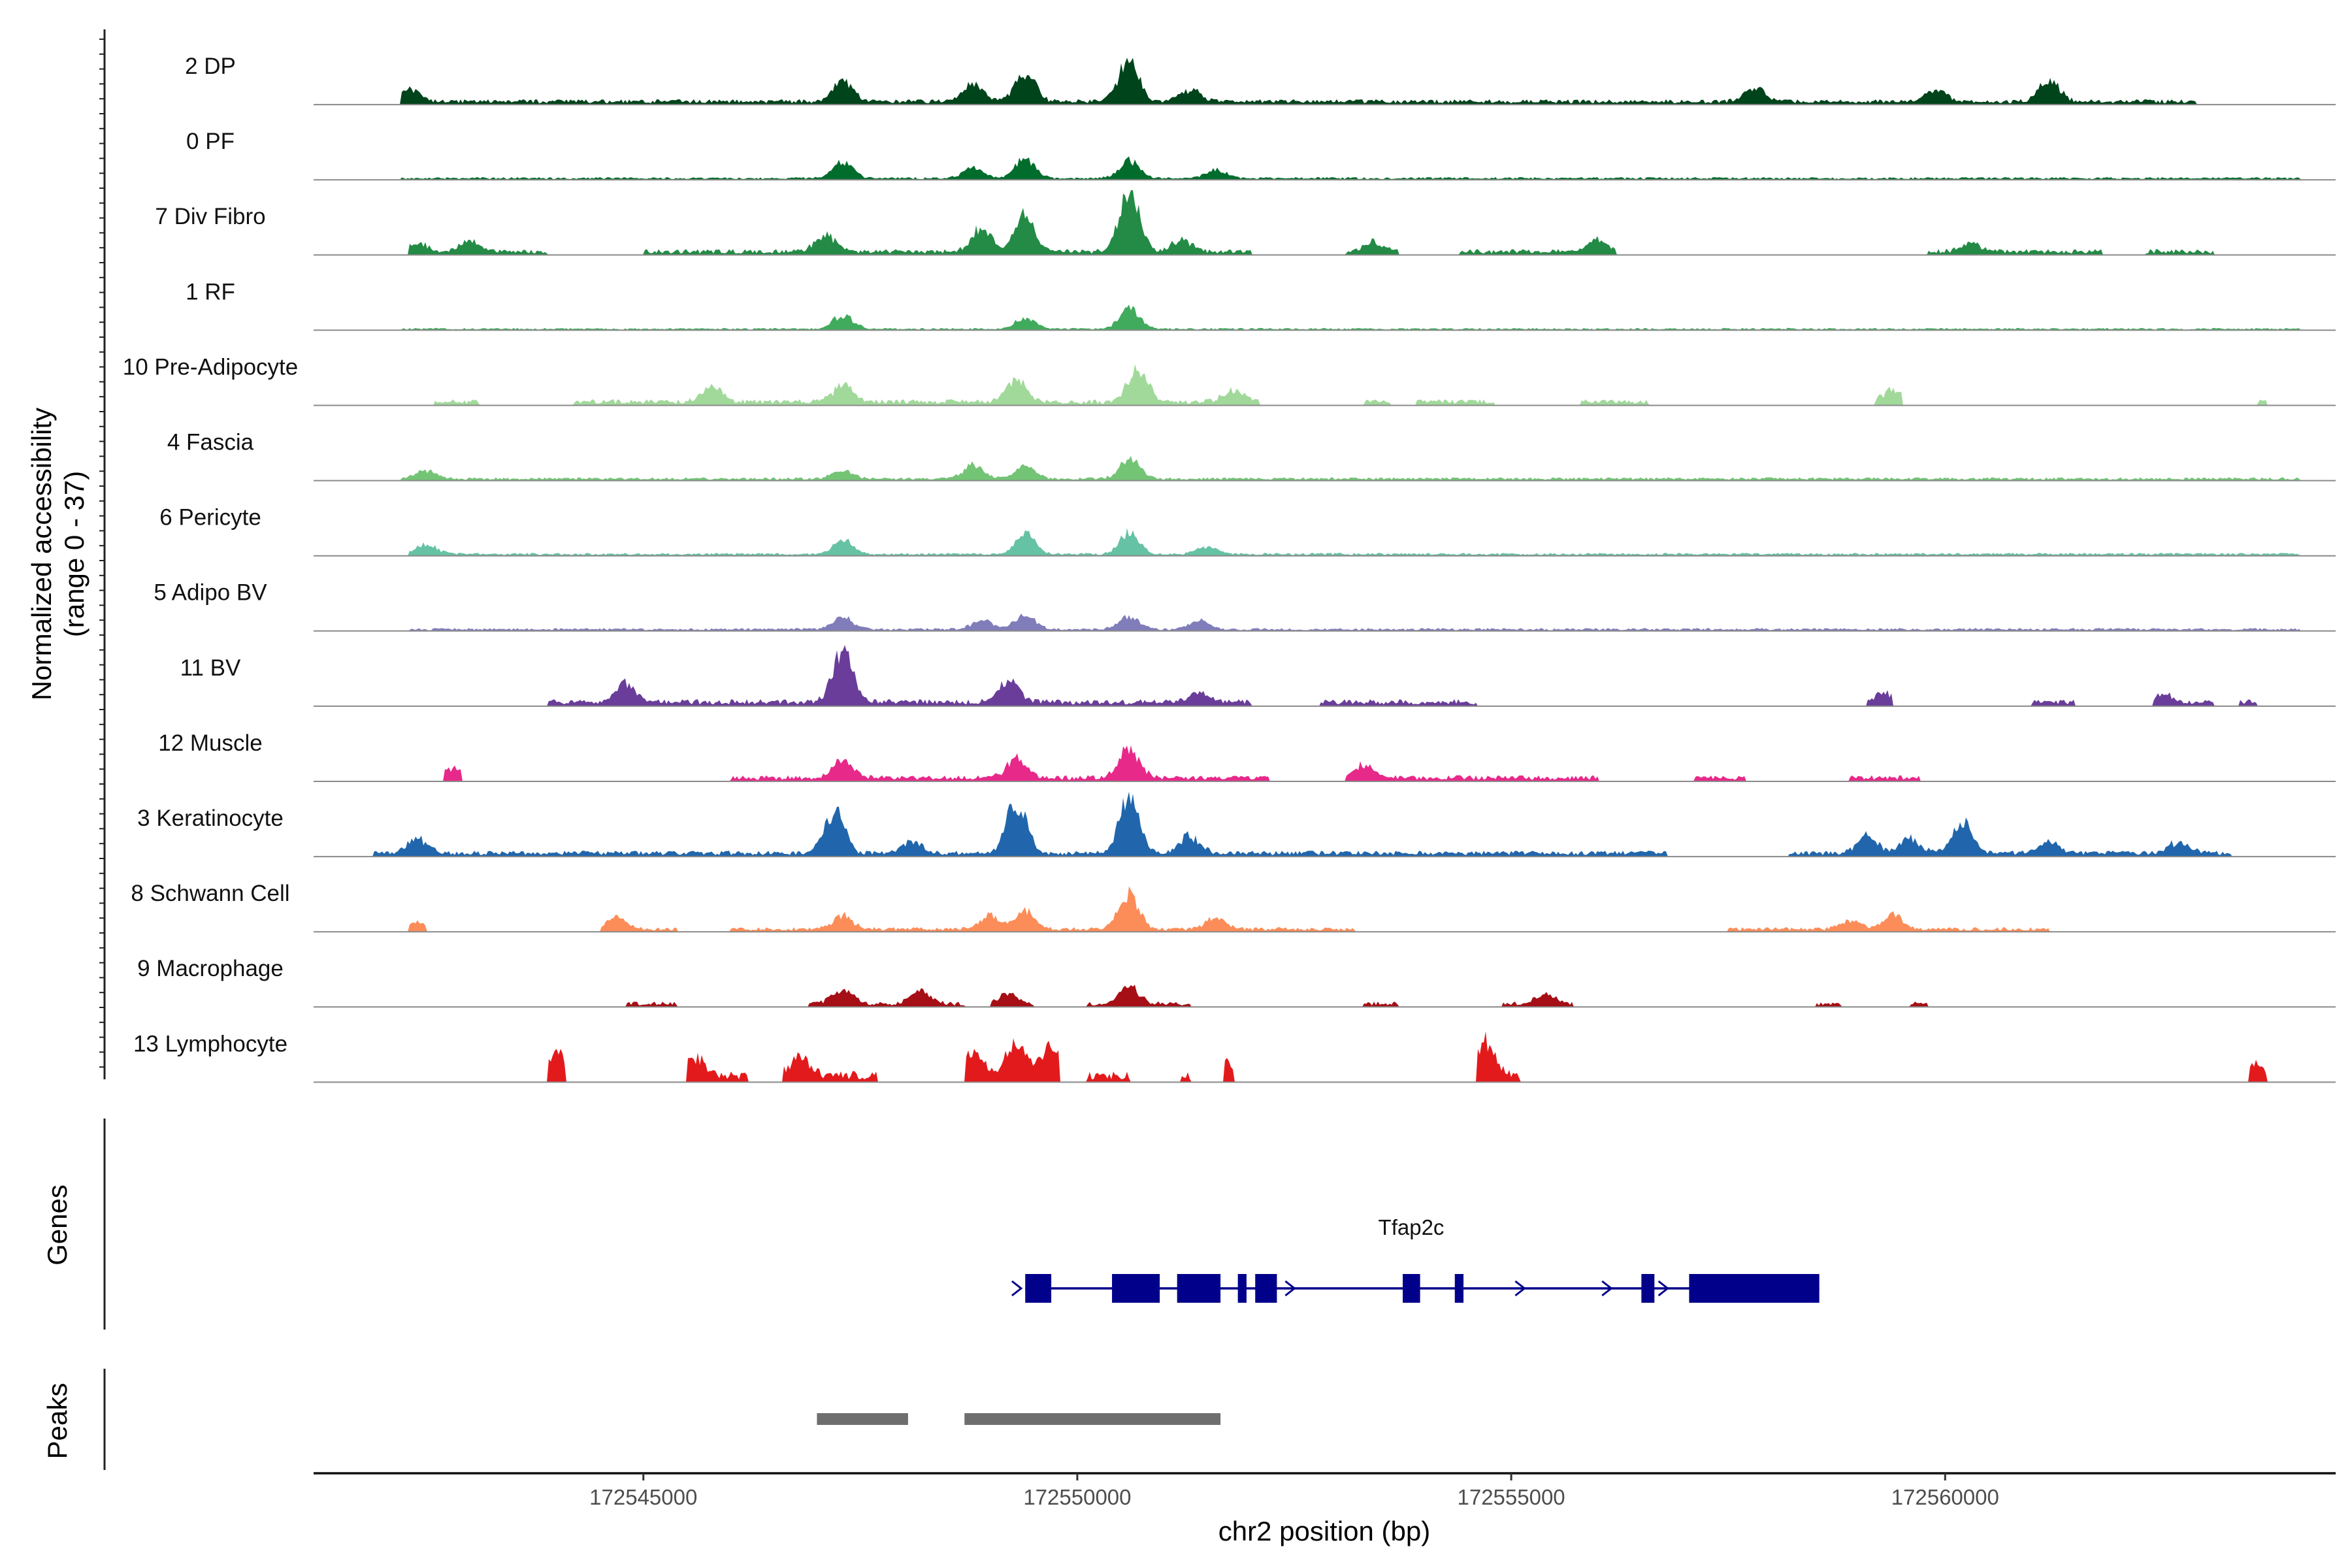  Describe the element at coordinates (210, 818) in the screenshot. I see `track-label-3-keratinocyte: 3 Keratinocyte` at that location.